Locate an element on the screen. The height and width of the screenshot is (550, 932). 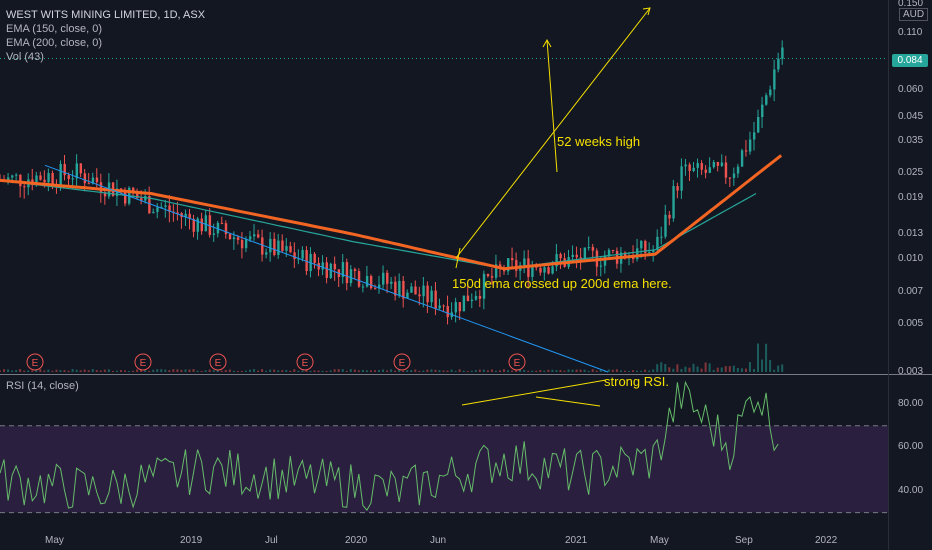
rsi-tick-label: 60.00 is located at coordinates (911, 447).